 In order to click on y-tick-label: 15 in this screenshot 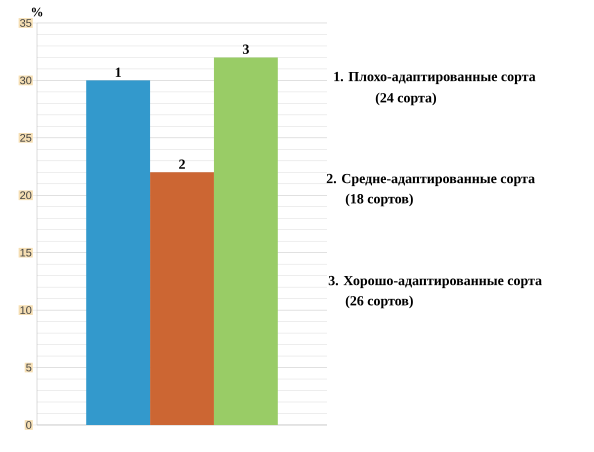, I will do `click(26, 252)`.